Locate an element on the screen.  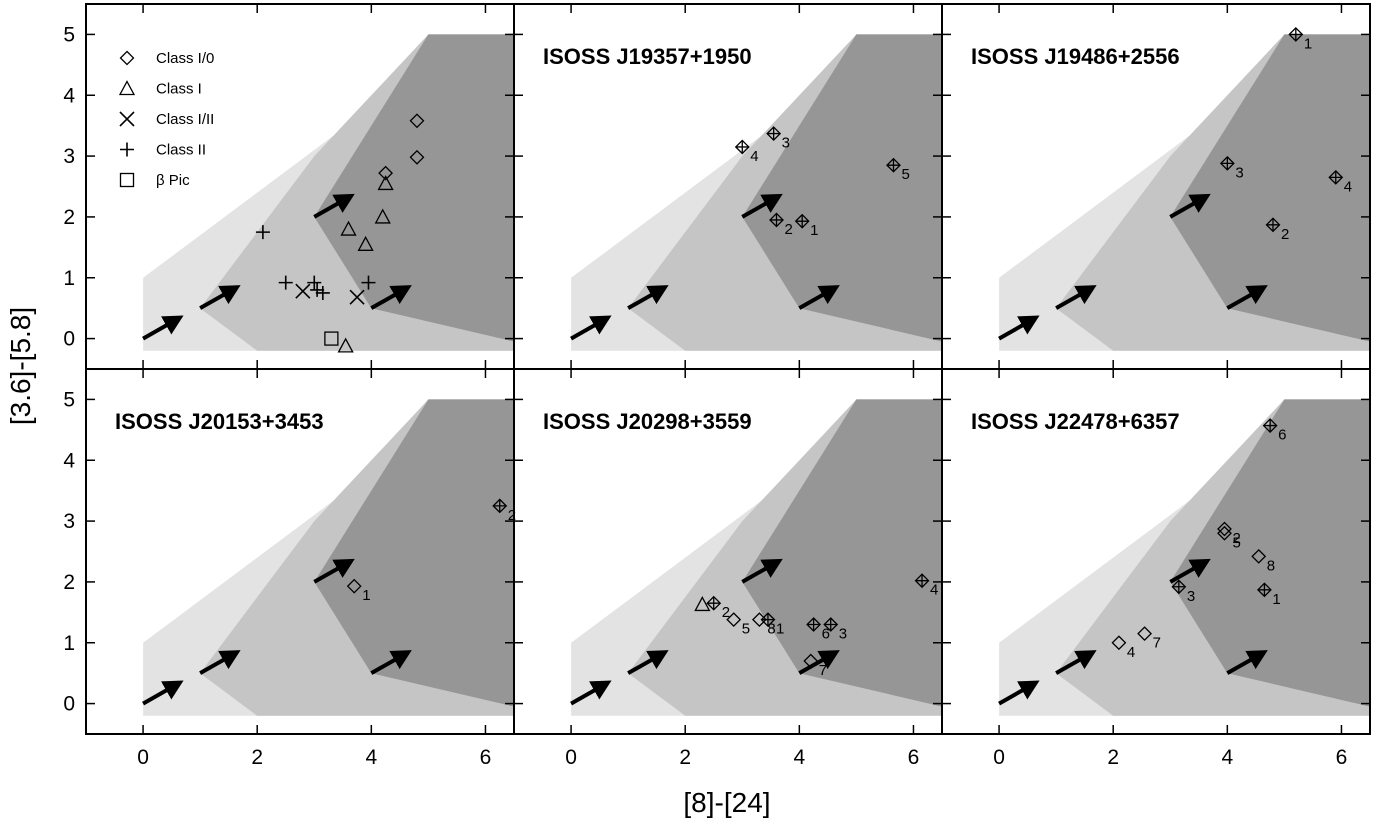
y-tick-label: 1 is located at coordinates (69, 278).